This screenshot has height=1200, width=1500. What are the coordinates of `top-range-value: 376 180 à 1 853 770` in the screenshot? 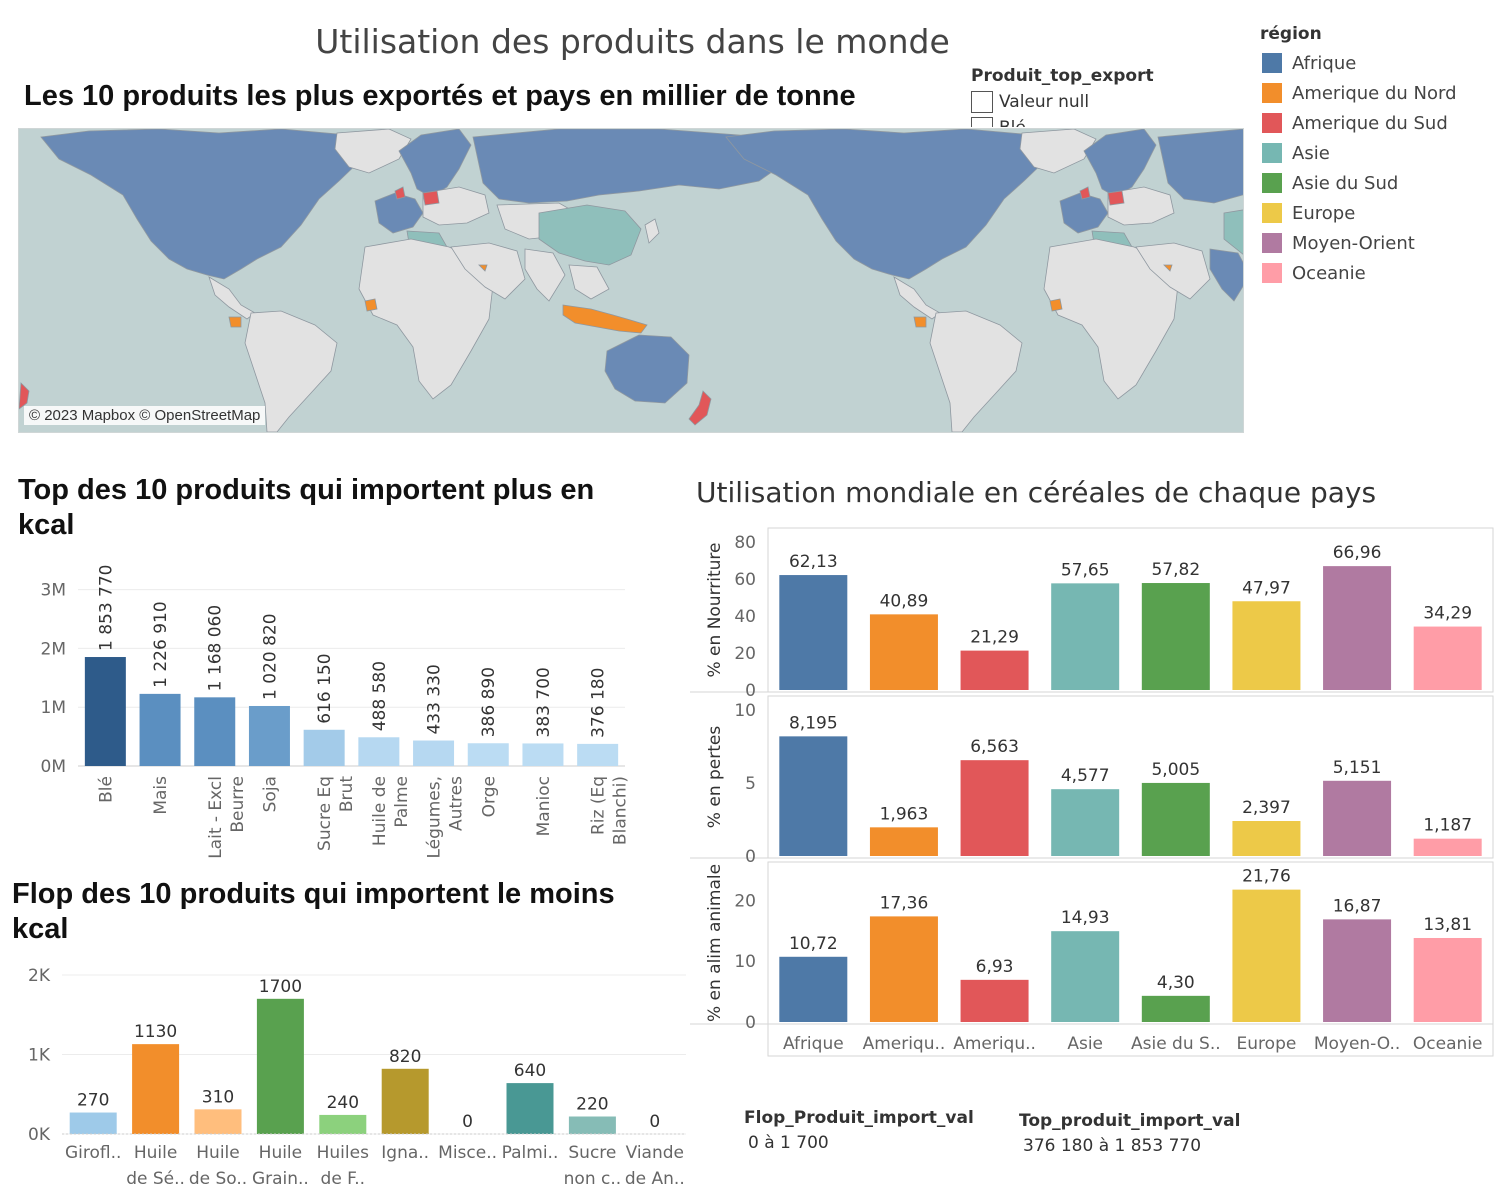 It's located at (1112, 1146).